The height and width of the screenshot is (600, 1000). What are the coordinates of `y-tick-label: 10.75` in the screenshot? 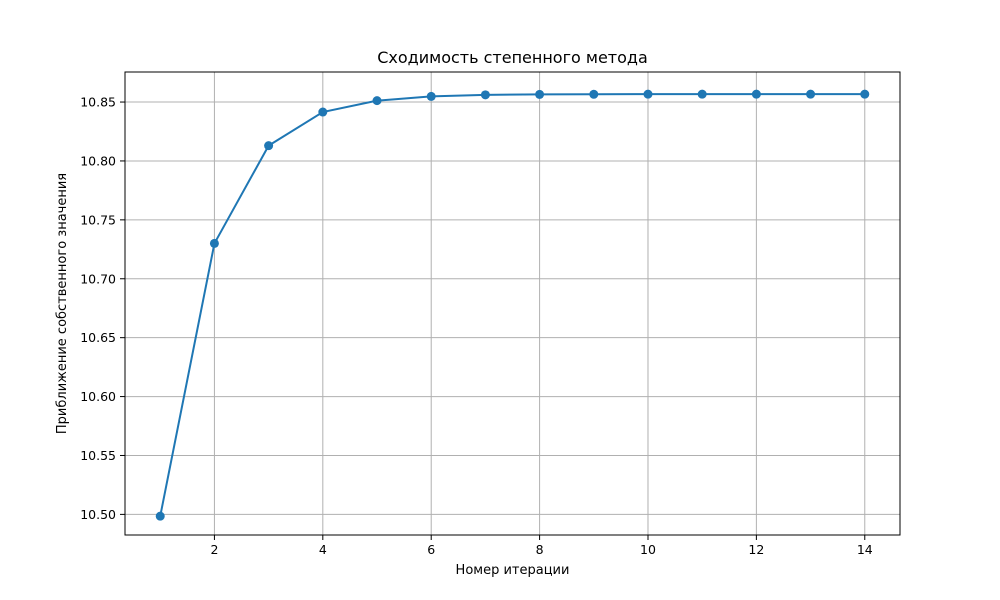 It's located at (98, 219).